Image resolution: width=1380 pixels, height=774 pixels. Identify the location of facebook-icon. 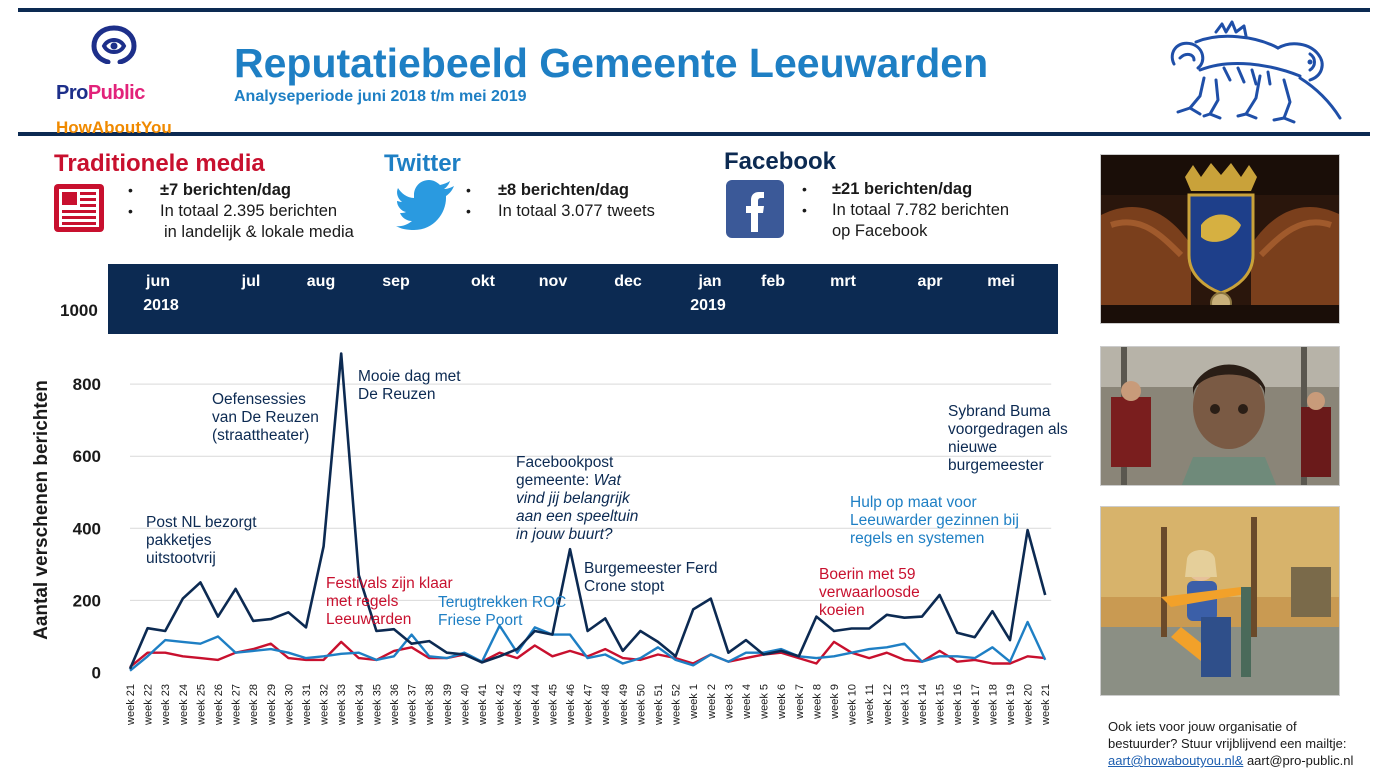
(755, 209).